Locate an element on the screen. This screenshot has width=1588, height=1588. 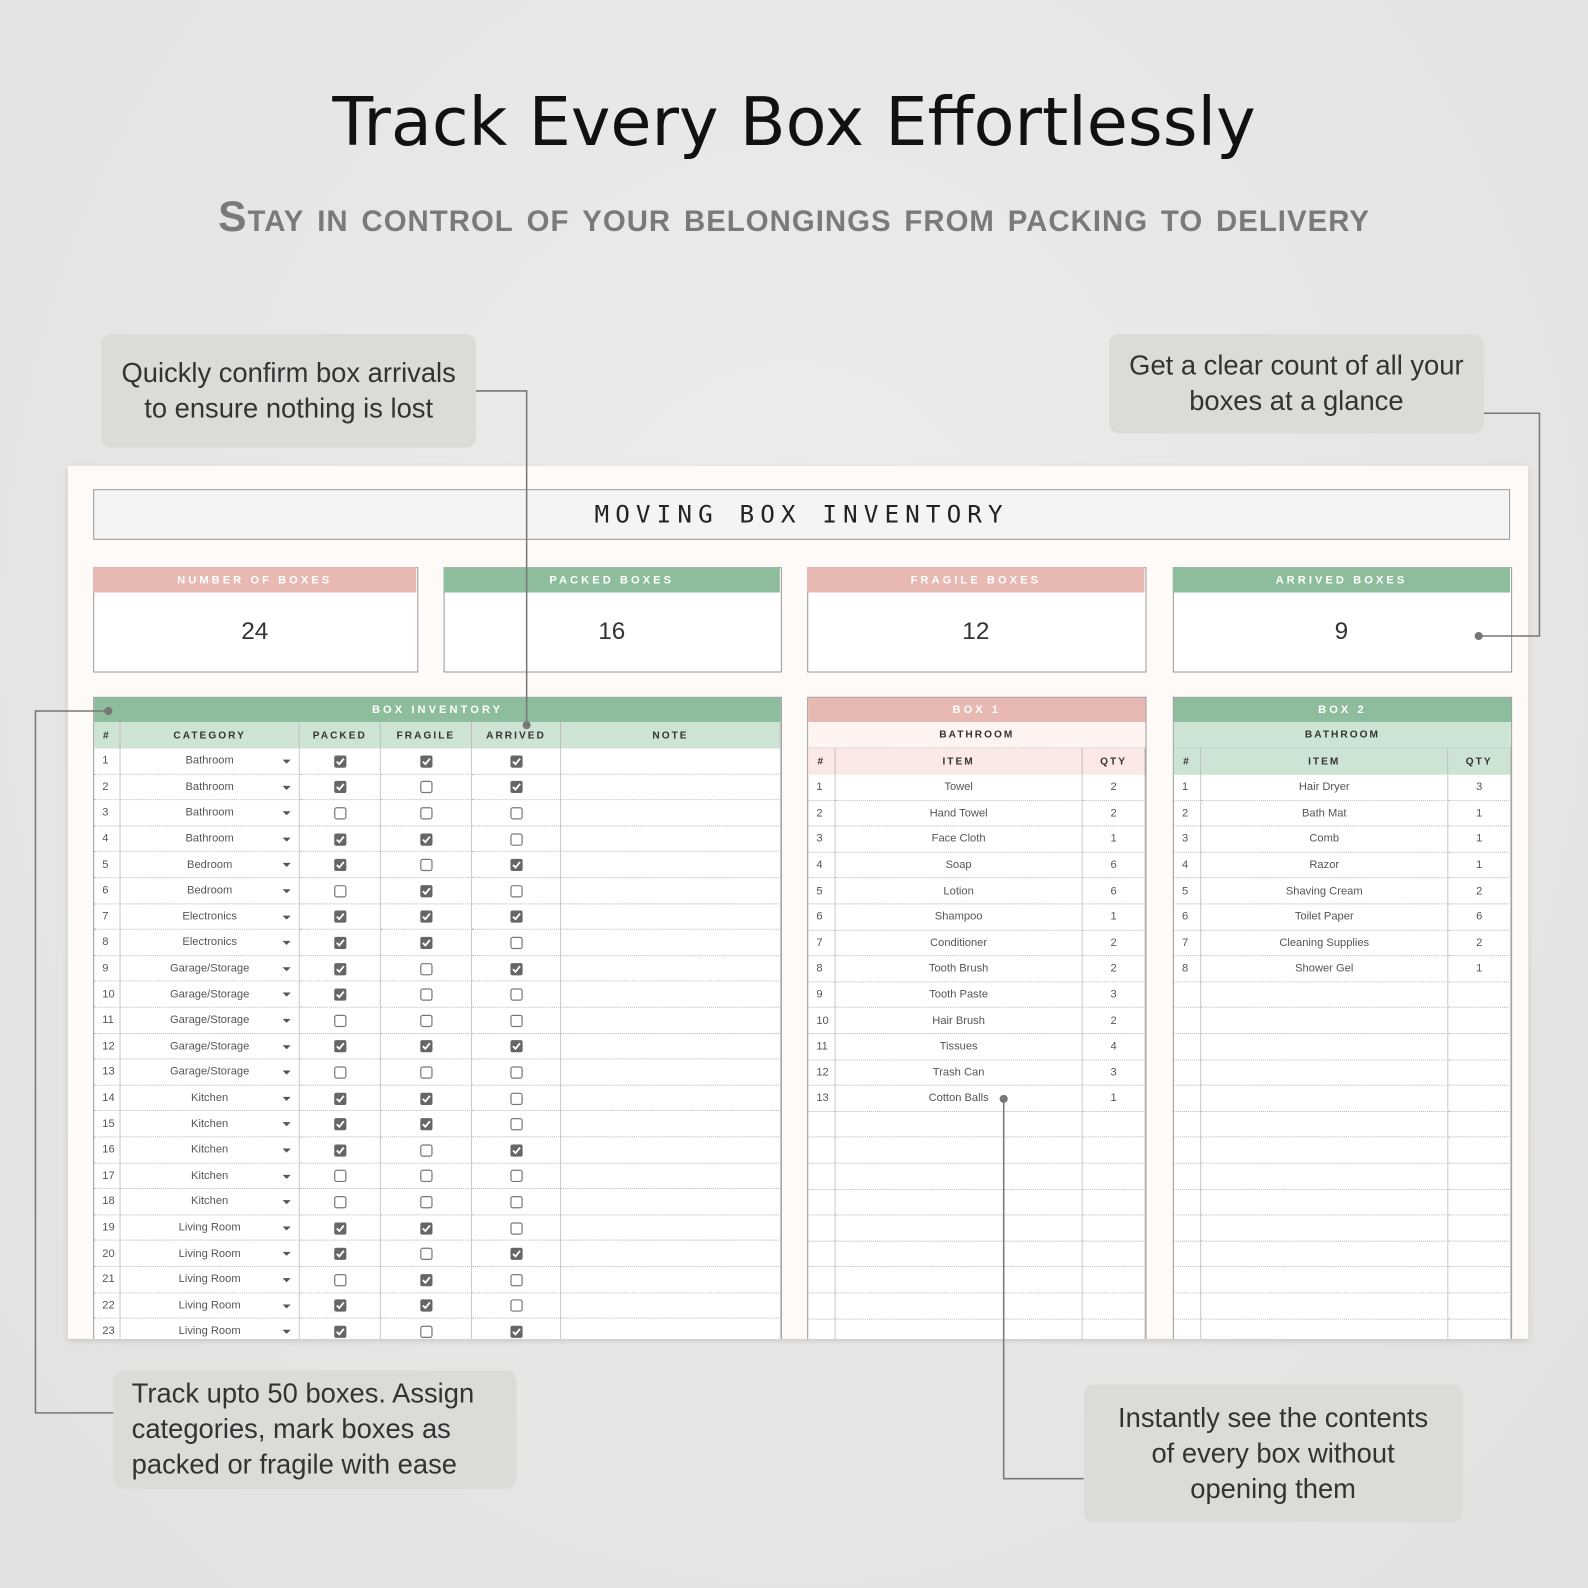
row-number: 2 is located at coordinates (822, 813).